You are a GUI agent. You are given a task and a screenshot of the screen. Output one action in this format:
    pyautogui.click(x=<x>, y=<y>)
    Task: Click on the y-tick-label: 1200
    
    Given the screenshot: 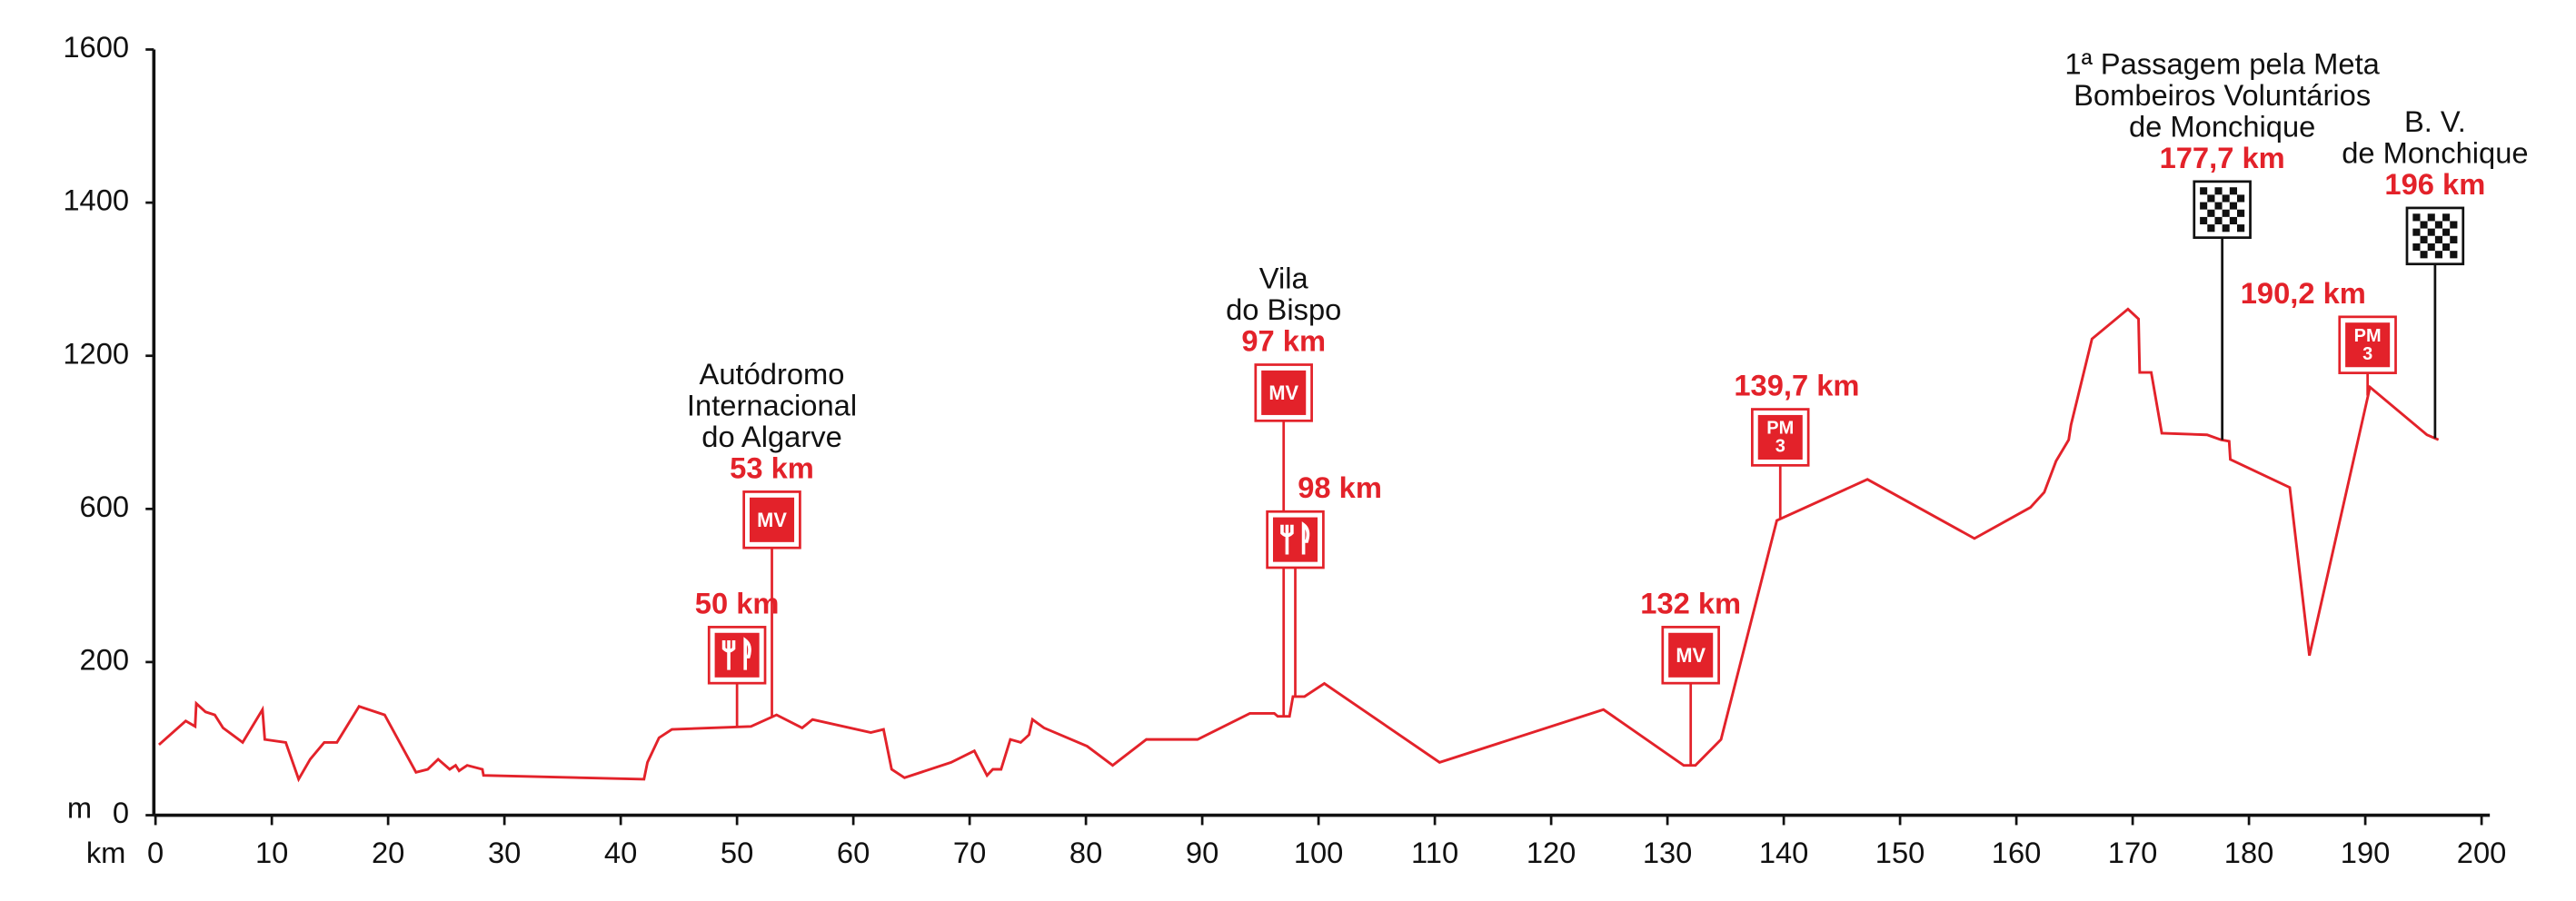 What is the action you would take?
    pyautogui.click(x=96, y=353)
    